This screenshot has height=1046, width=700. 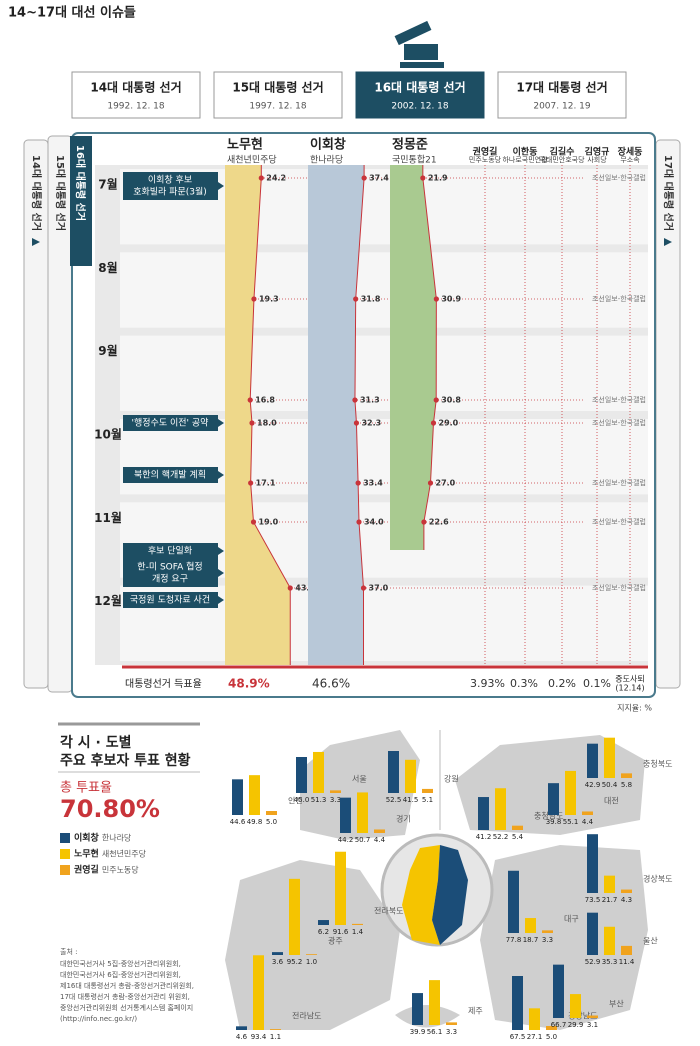 What do you see at coordinates (125, 996) in the screenshot?
I see `source-line: 17대 대통령선거 총람-중앙선거관리 위원회,` at bounding box center [125, 996].